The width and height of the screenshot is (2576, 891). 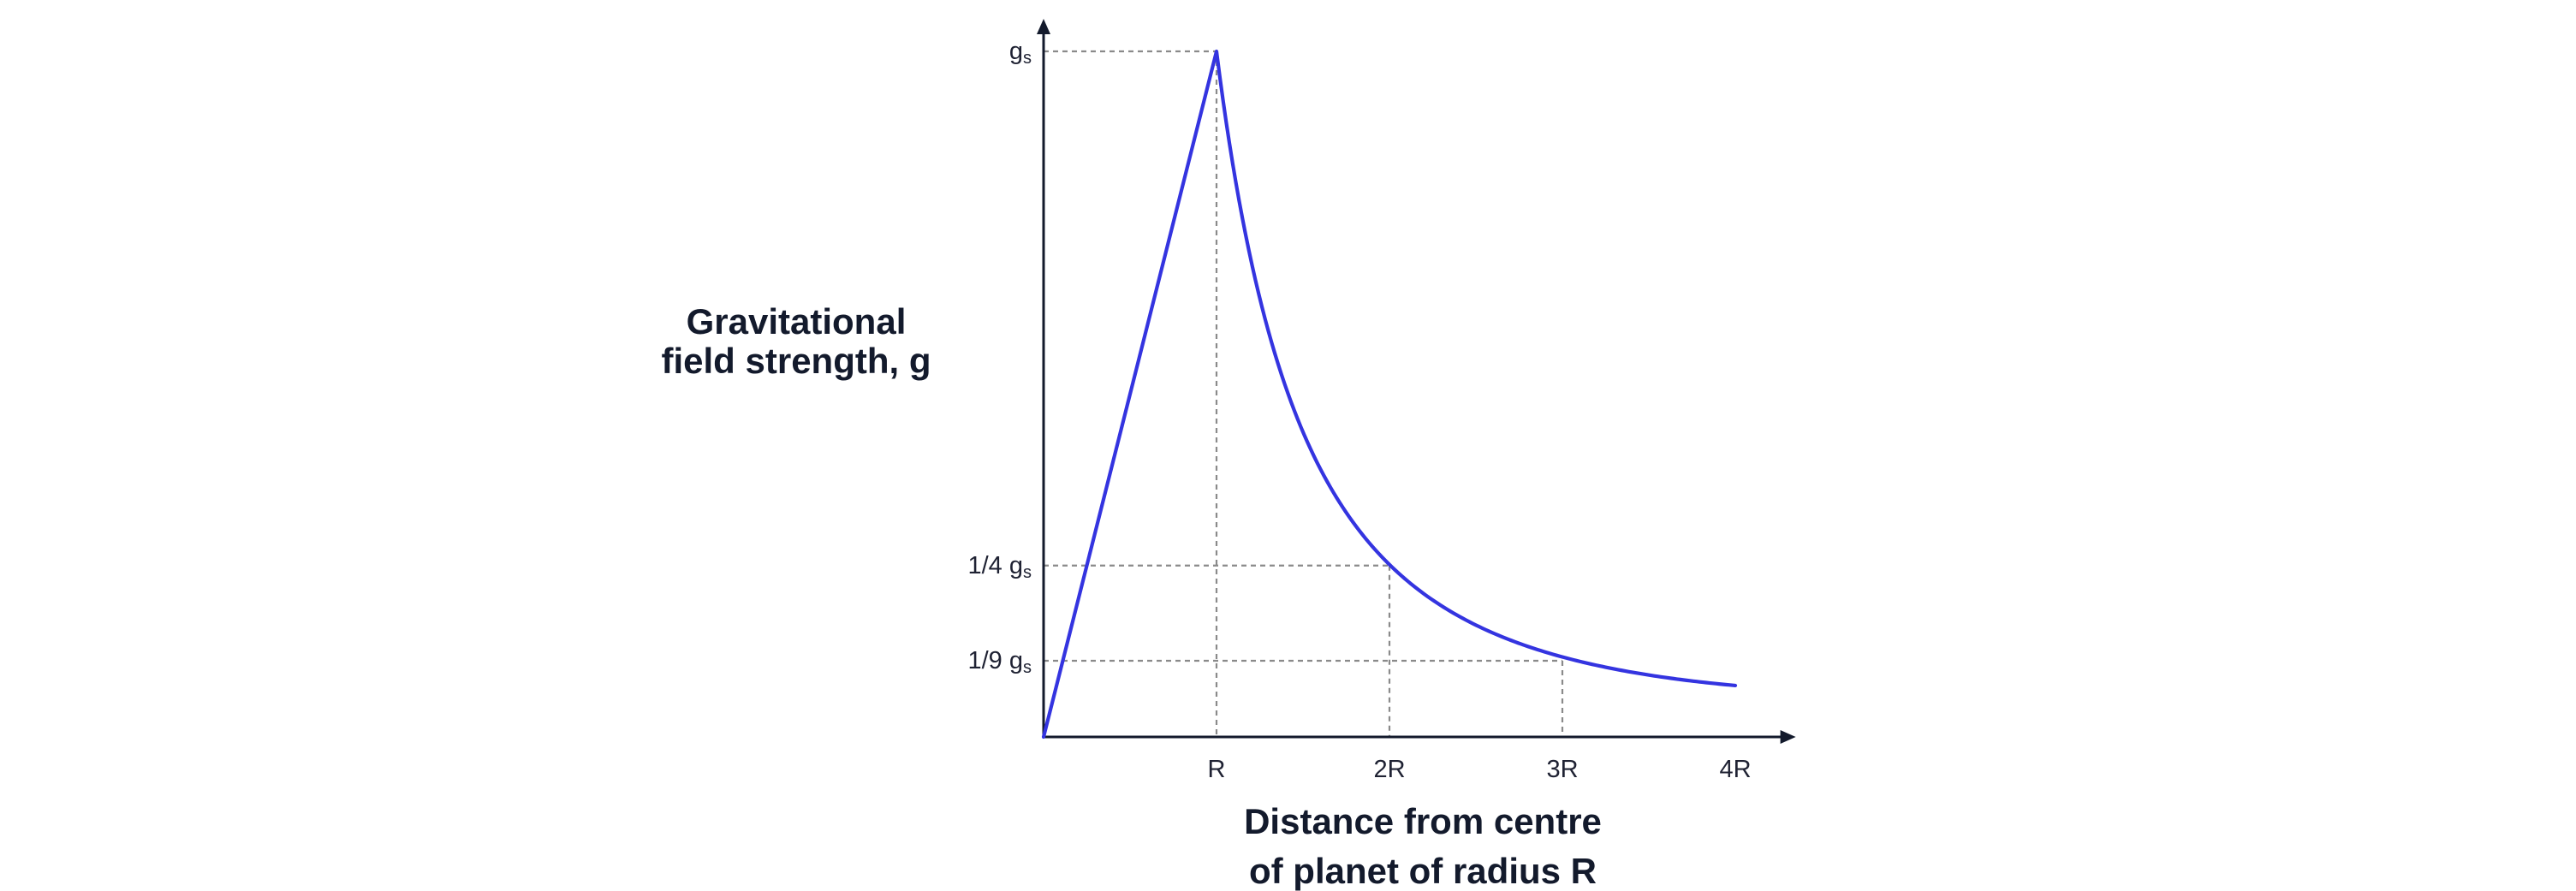 What do you see at coordinates (1389, 769) in the screenshot?
I see `x-tick-label: 2R` at bounding box center [1389, 769].